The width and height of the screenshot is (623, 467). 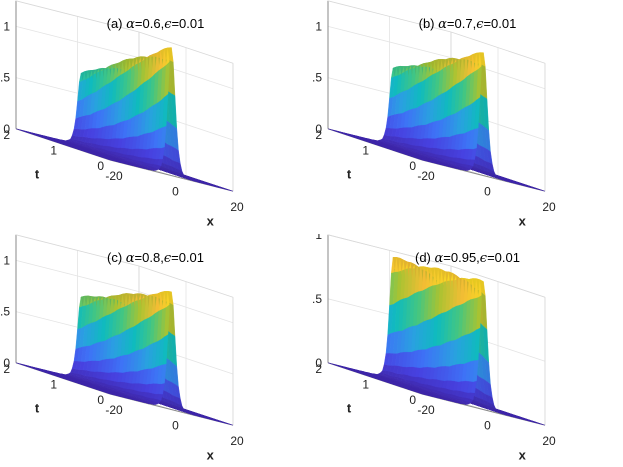 What do you see at coordinates (149, 23) in the screenshot?
I see `title-part: =0.6,` at bounding box center [149, 23].